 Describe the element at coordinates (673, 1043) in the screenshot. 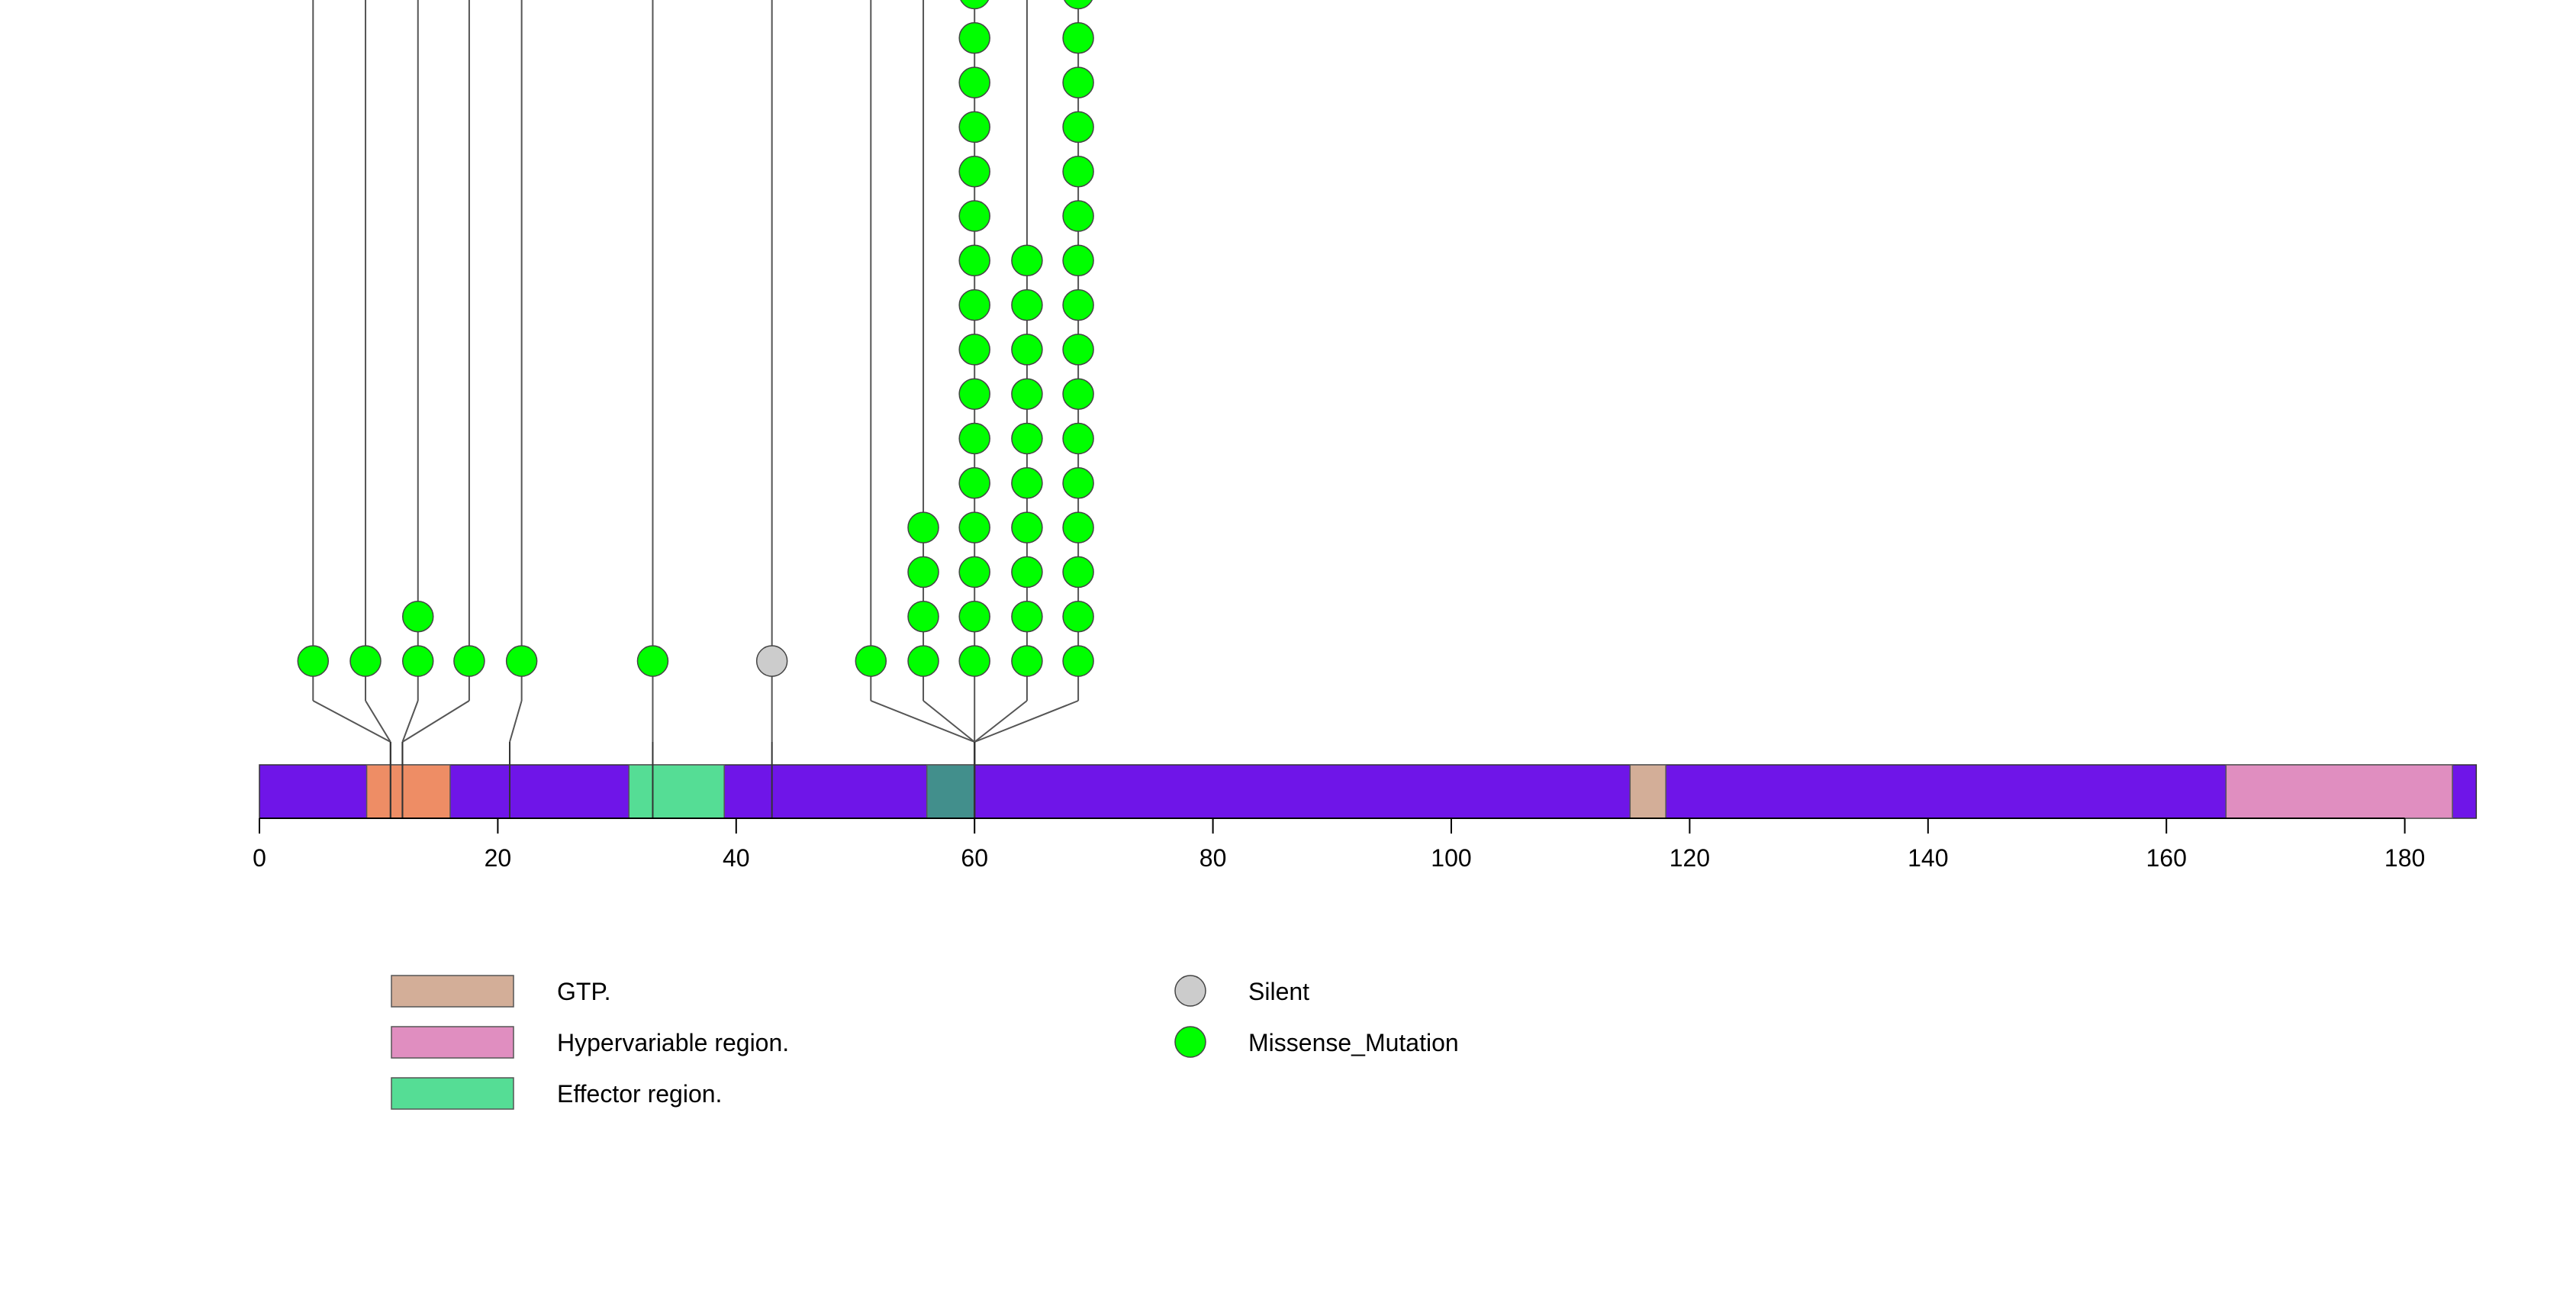

I see `legend-domain-label-1: Hypervariable region.` at that location.